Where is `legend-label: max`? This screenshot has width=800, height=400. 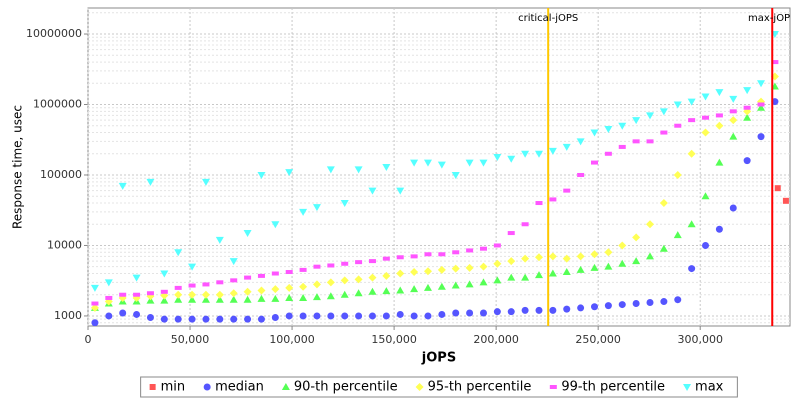
legend-label: max is located at coordinates (709, 387).